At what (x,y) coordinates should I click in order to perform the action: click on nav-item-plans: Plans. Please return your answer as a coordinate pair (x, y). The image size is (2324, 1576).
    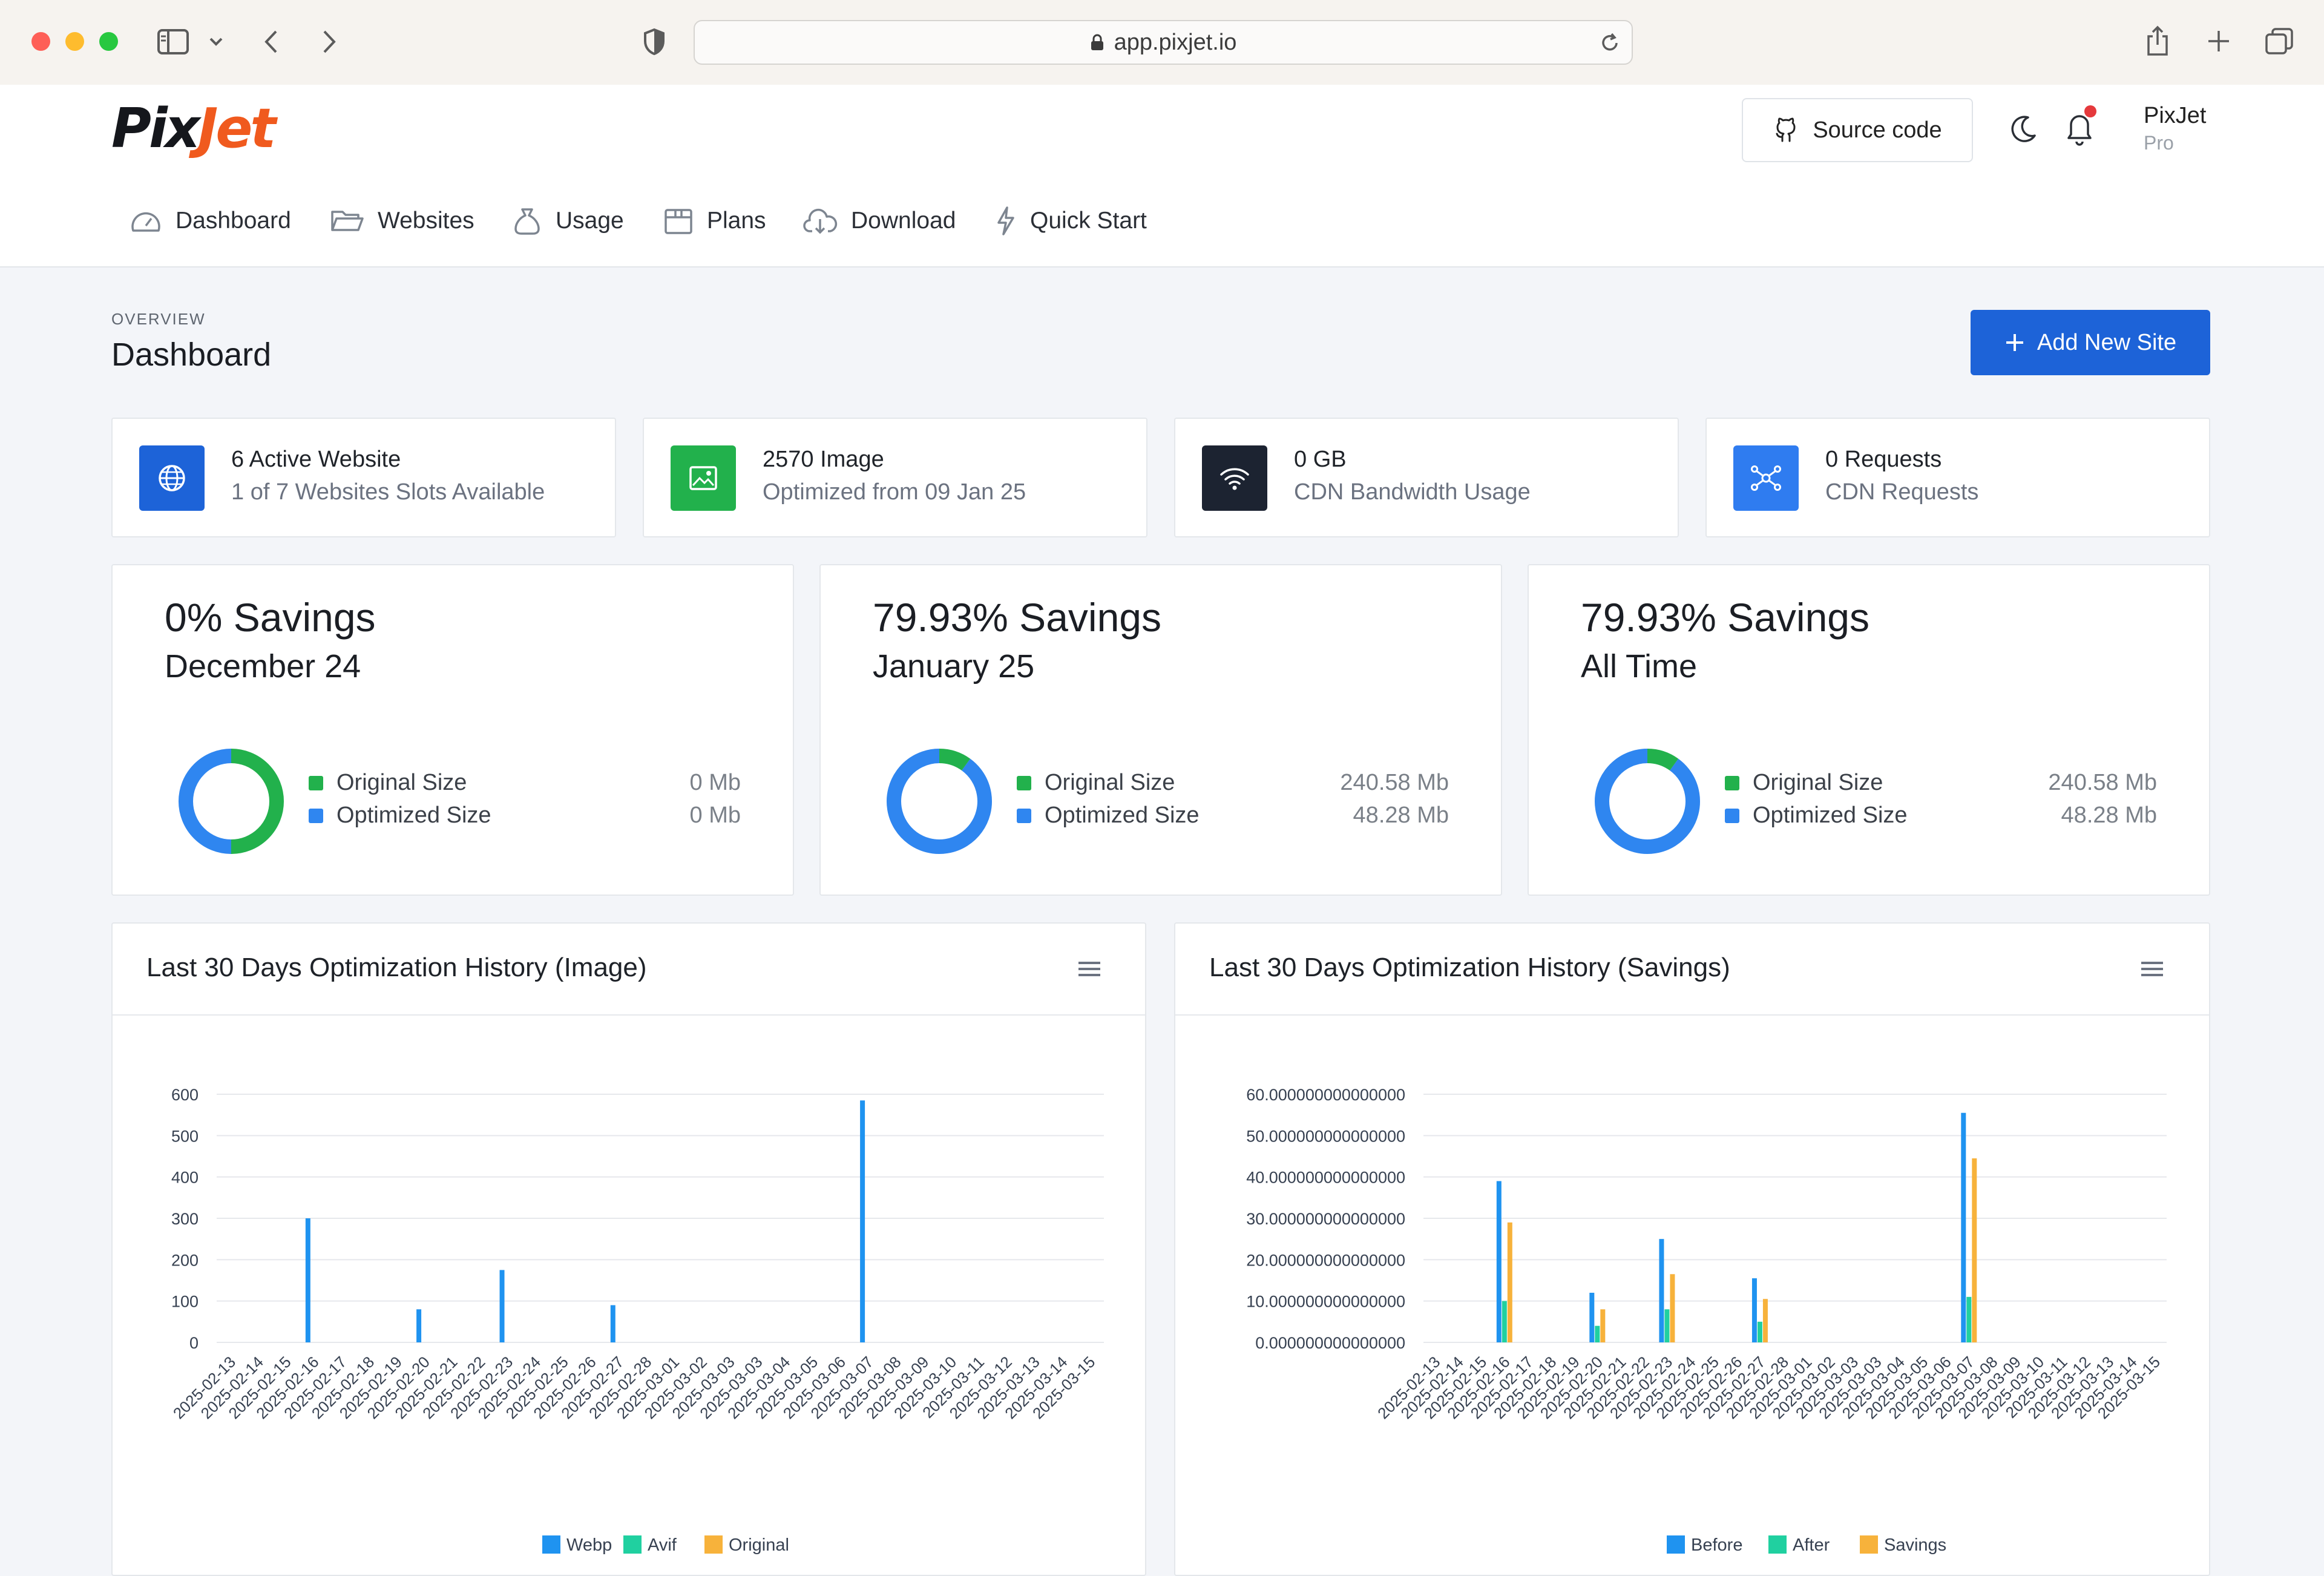
    Looking at the image, I should click on (714, 221).